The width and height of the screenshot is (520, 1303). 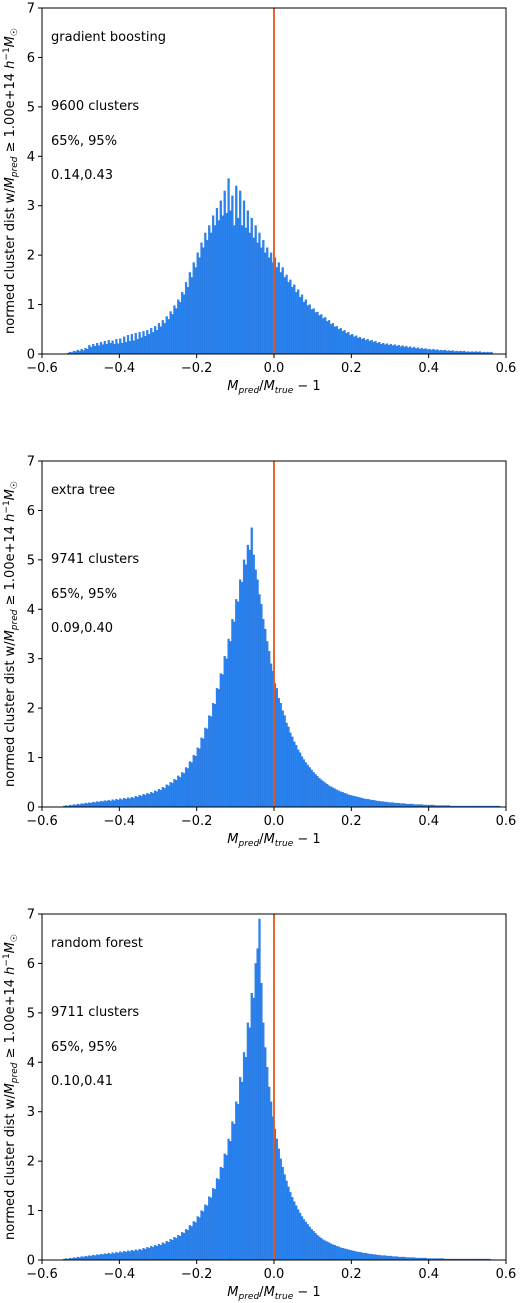 What do you see at coordinates (31, 808) in the screenshot?
I see `y-tick-label: 0` at bounding box center [31, 808].